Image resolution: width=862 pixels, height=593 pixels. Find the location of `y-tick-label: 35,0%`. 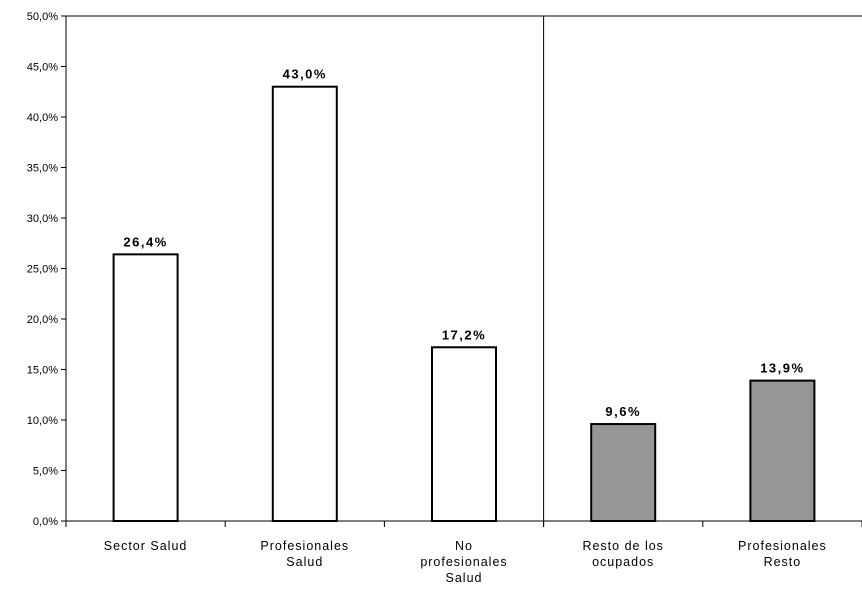

y-tick-label: 35,0% is located at coordinates (42, 169).